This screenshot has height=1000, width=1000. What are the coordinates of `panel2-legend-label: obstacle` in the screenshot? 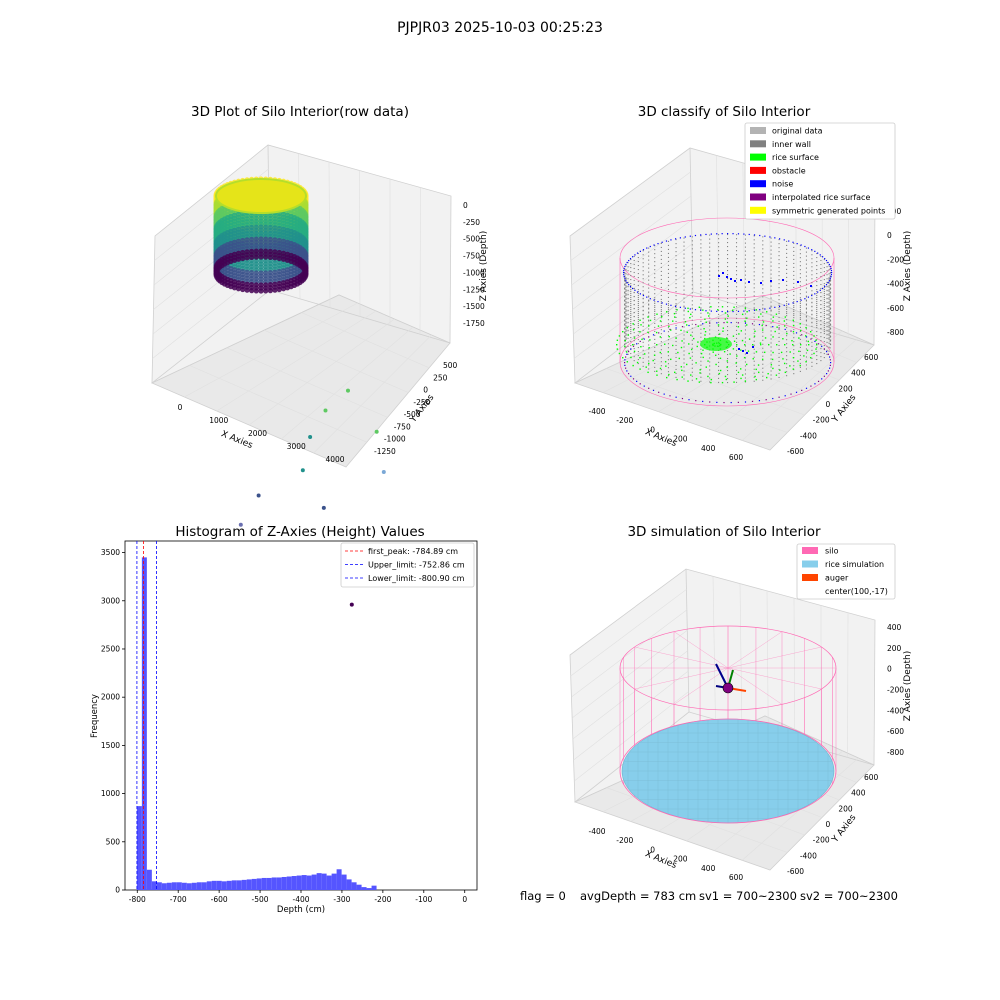 It's located at (789, 170).